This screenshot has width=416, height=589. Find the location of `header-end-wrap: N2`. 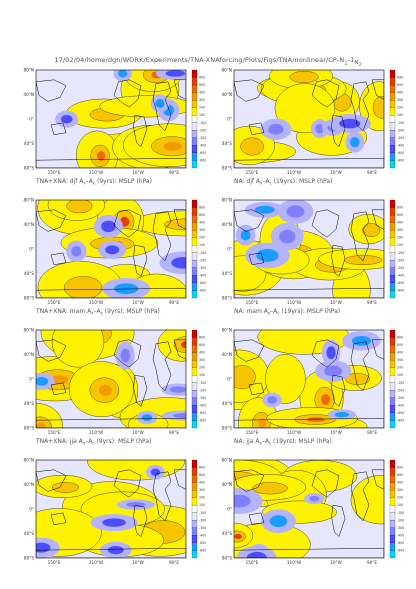

header-end-wrap: N2 is located at coordinates (357, 64).